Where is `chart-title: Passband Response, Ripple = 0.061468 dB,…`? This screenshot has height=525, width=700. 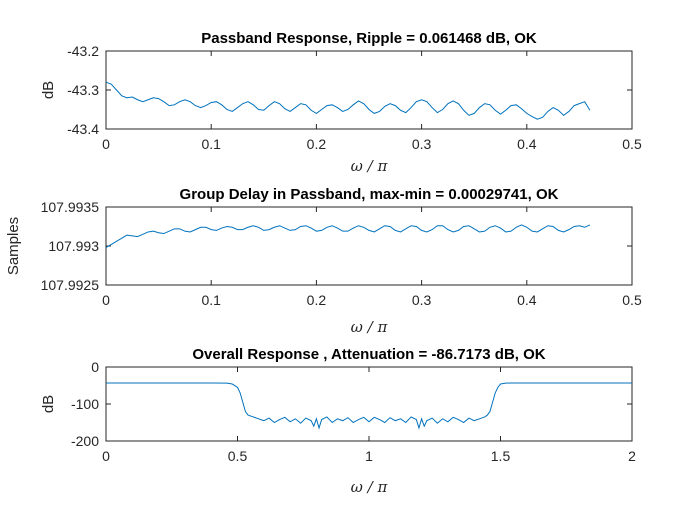
chart-title: Passband Response, Ripple = 0.061468 dB,… is located at coordinates (369, 38).